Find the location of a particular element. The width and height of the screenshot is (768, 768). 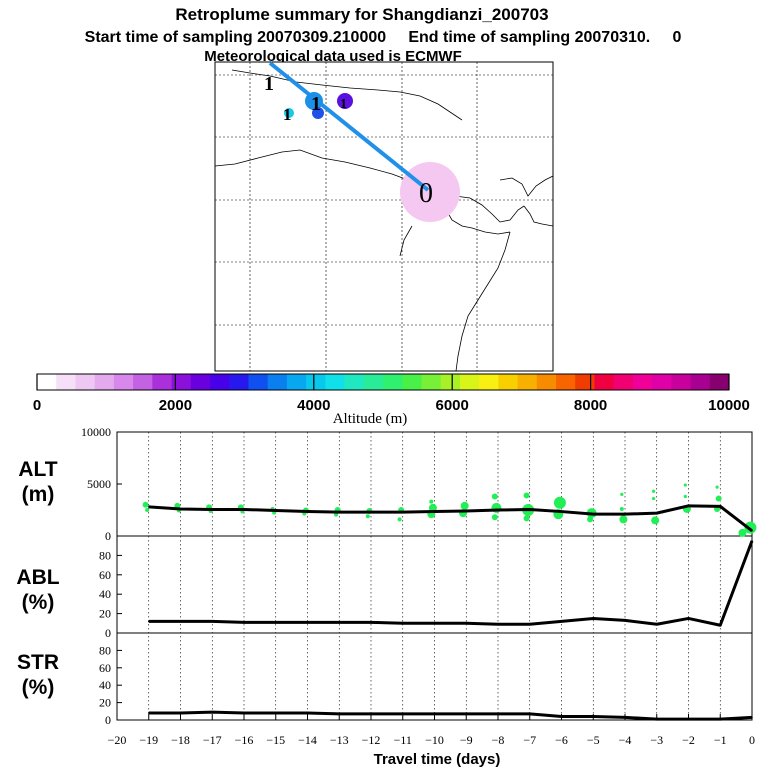

y-tick-label: 20 is located at coordinates (105, 703).